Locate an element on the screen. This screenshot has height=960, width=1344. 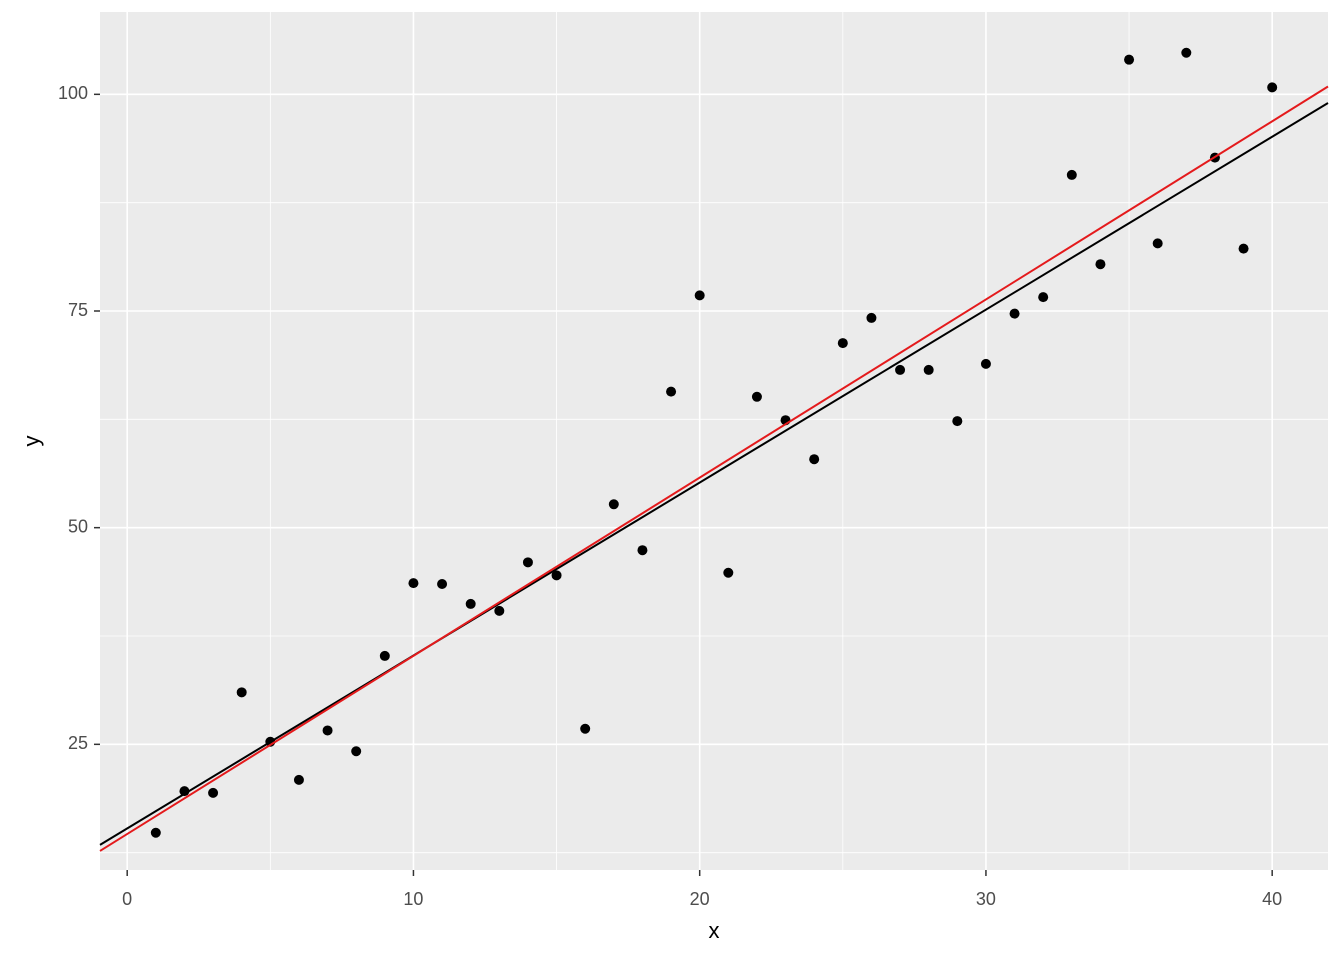
y-tick-label: 25 is located at coordinates (78, 743).